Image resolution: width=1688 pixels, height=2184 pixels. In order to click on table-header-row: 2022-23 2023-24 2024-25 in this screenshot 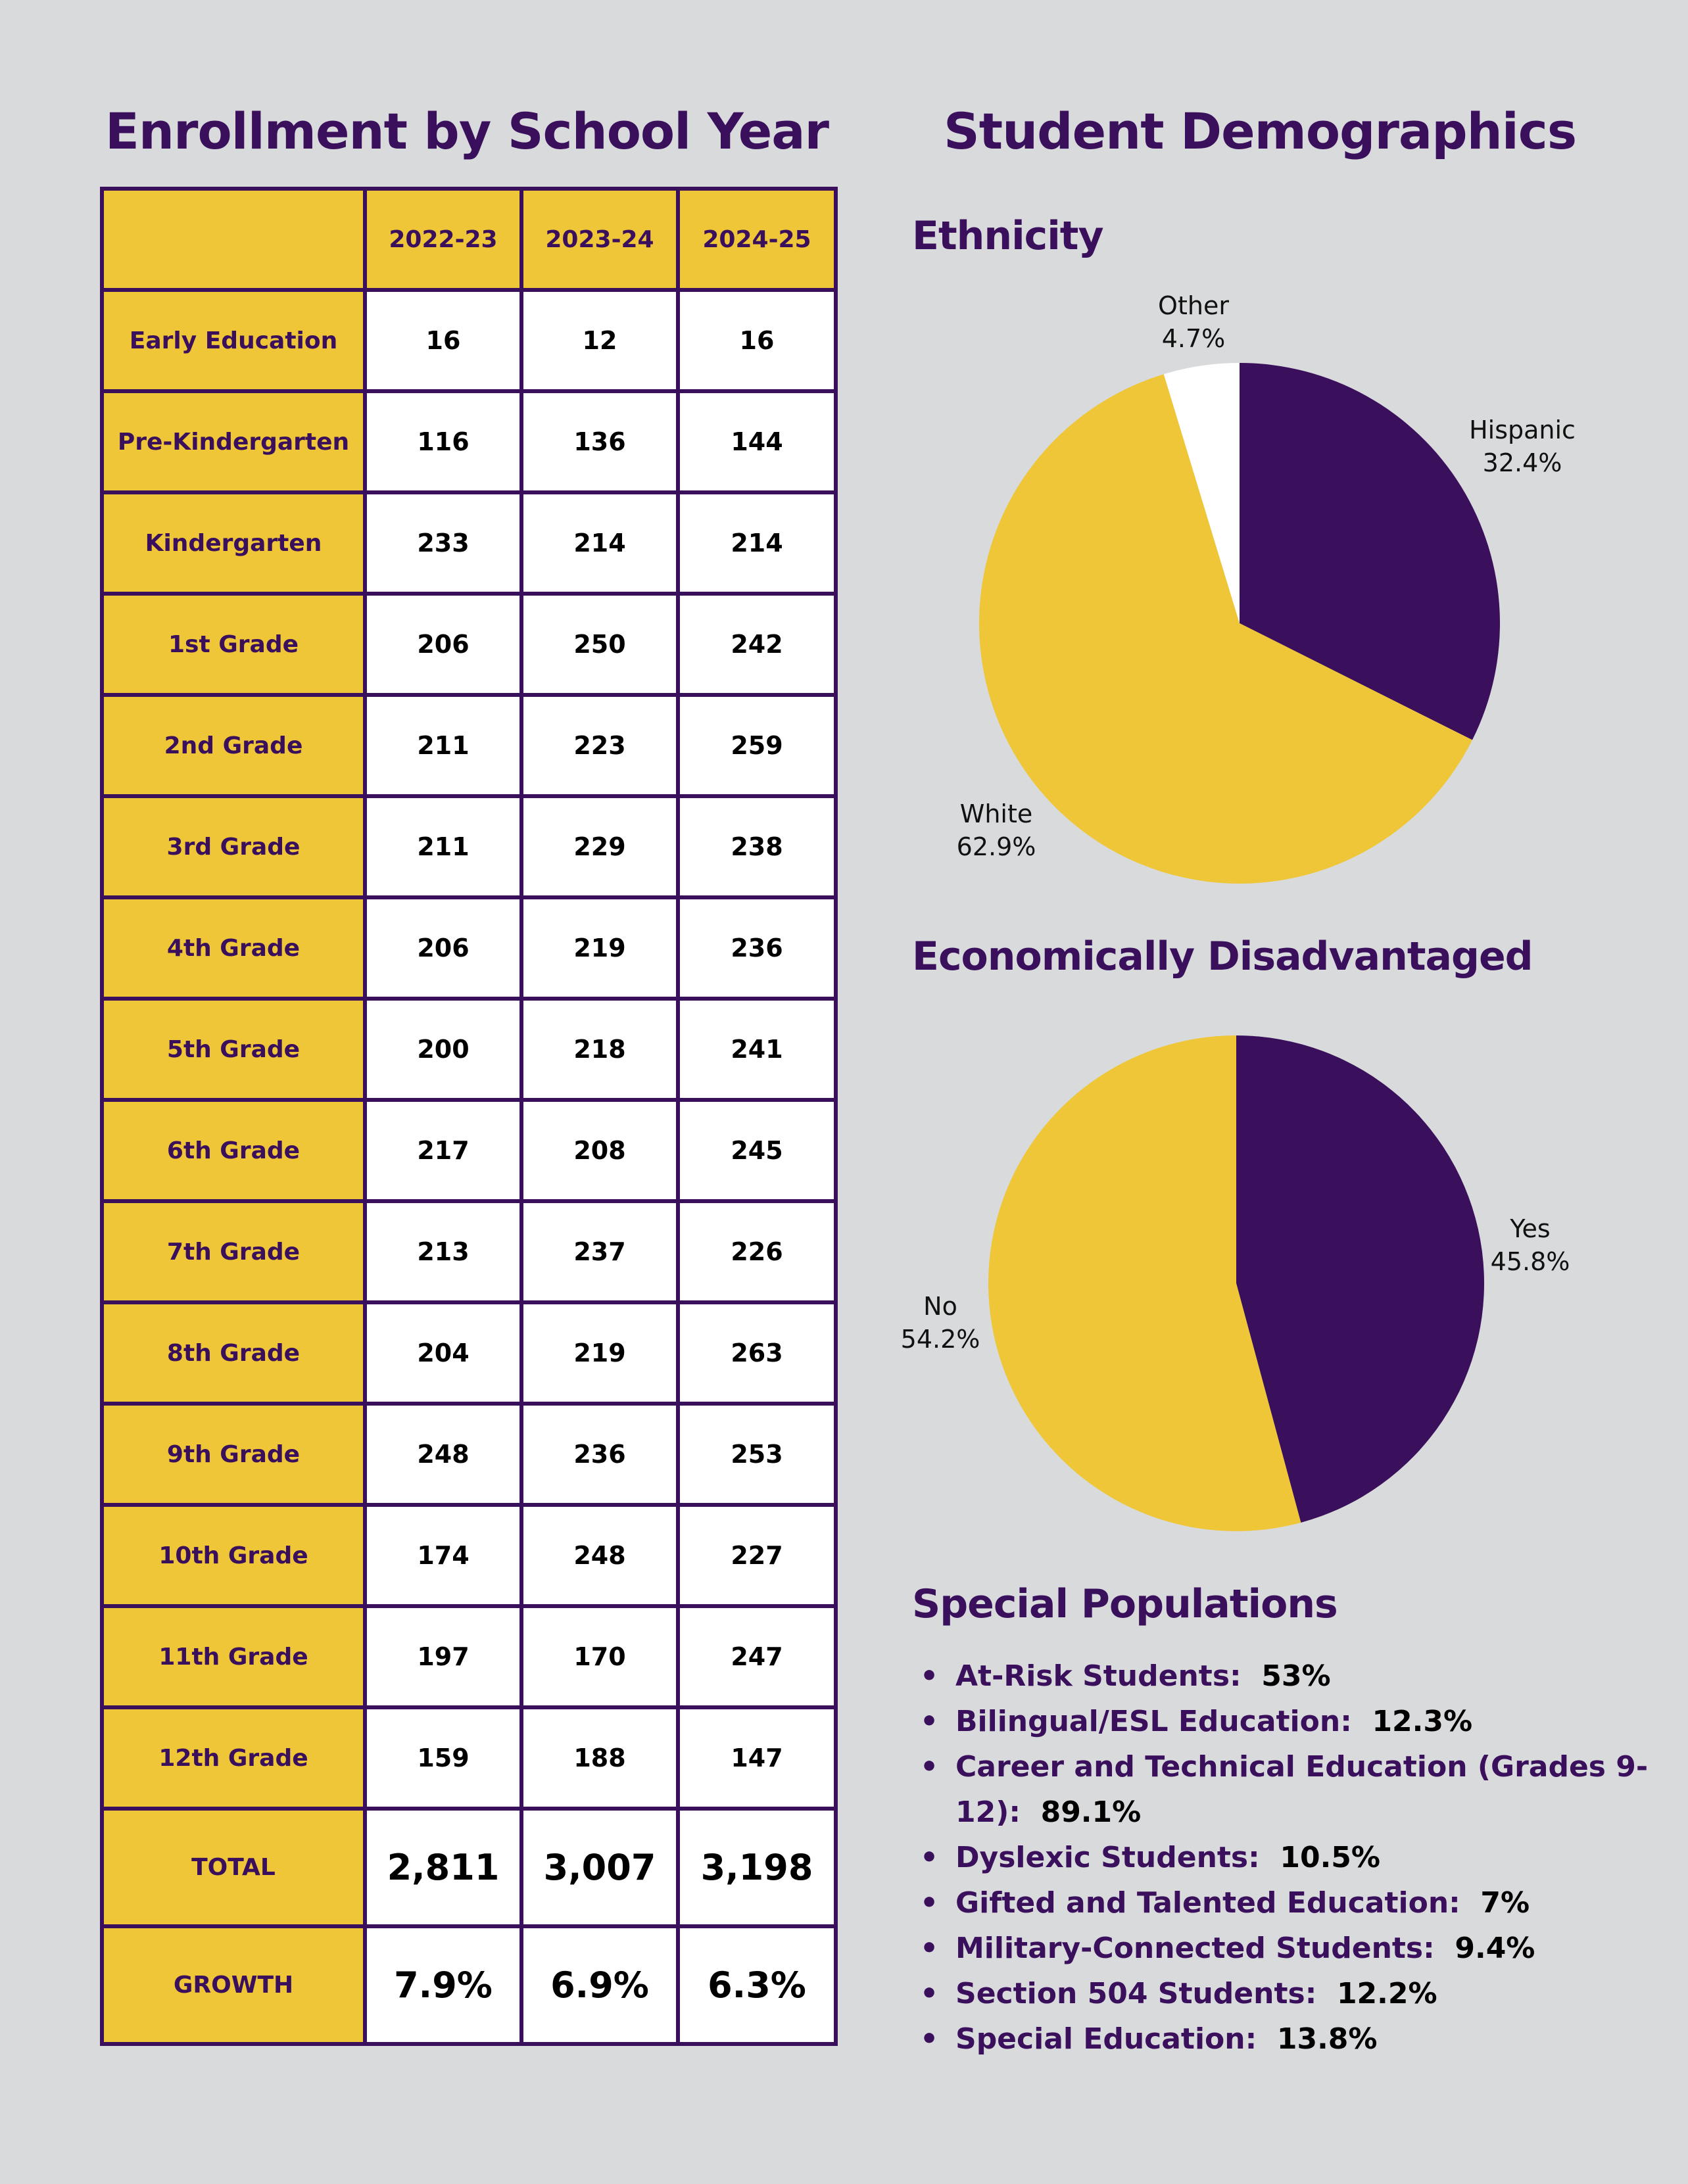, I will do `click(469, 239)`.